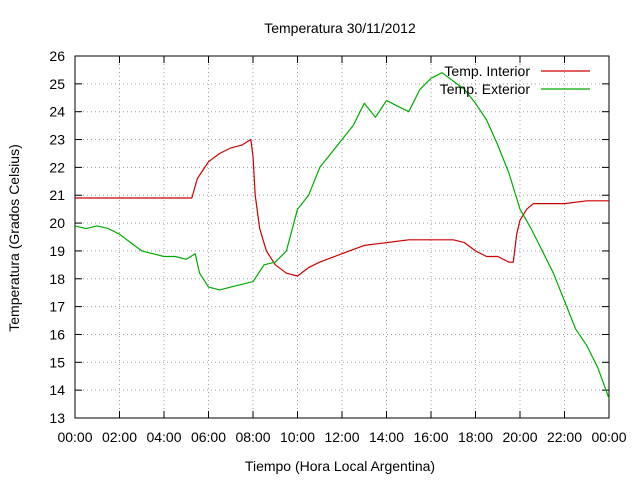 The width and height of the screenshot is (640, 480). I want to click on y-tick-label: 15, so click(57, 362).